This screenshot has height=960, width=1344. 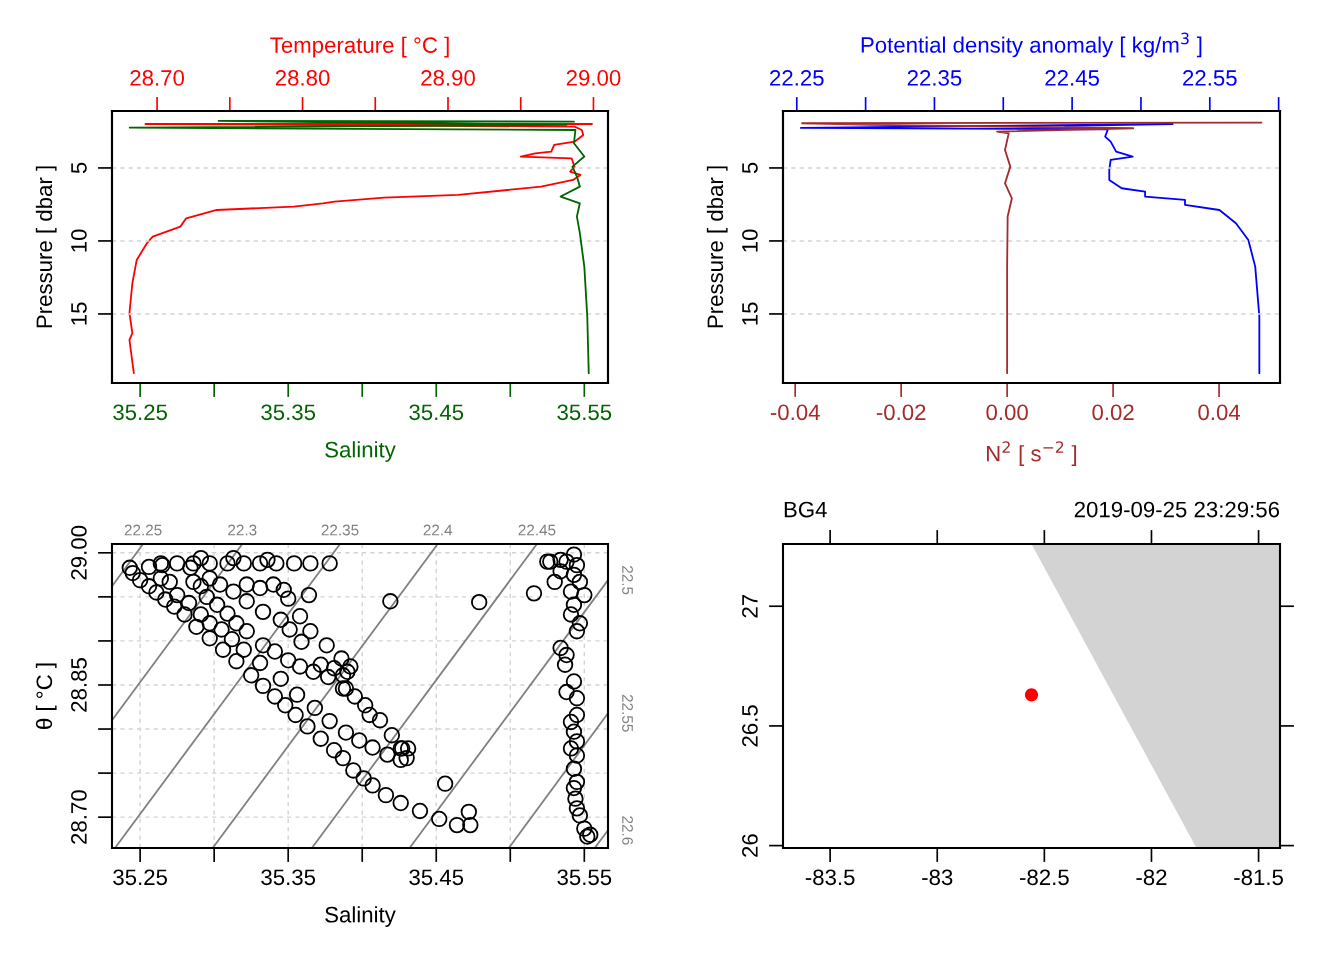 I want to click on series-label: 22.35, so click(x=340, y=530).